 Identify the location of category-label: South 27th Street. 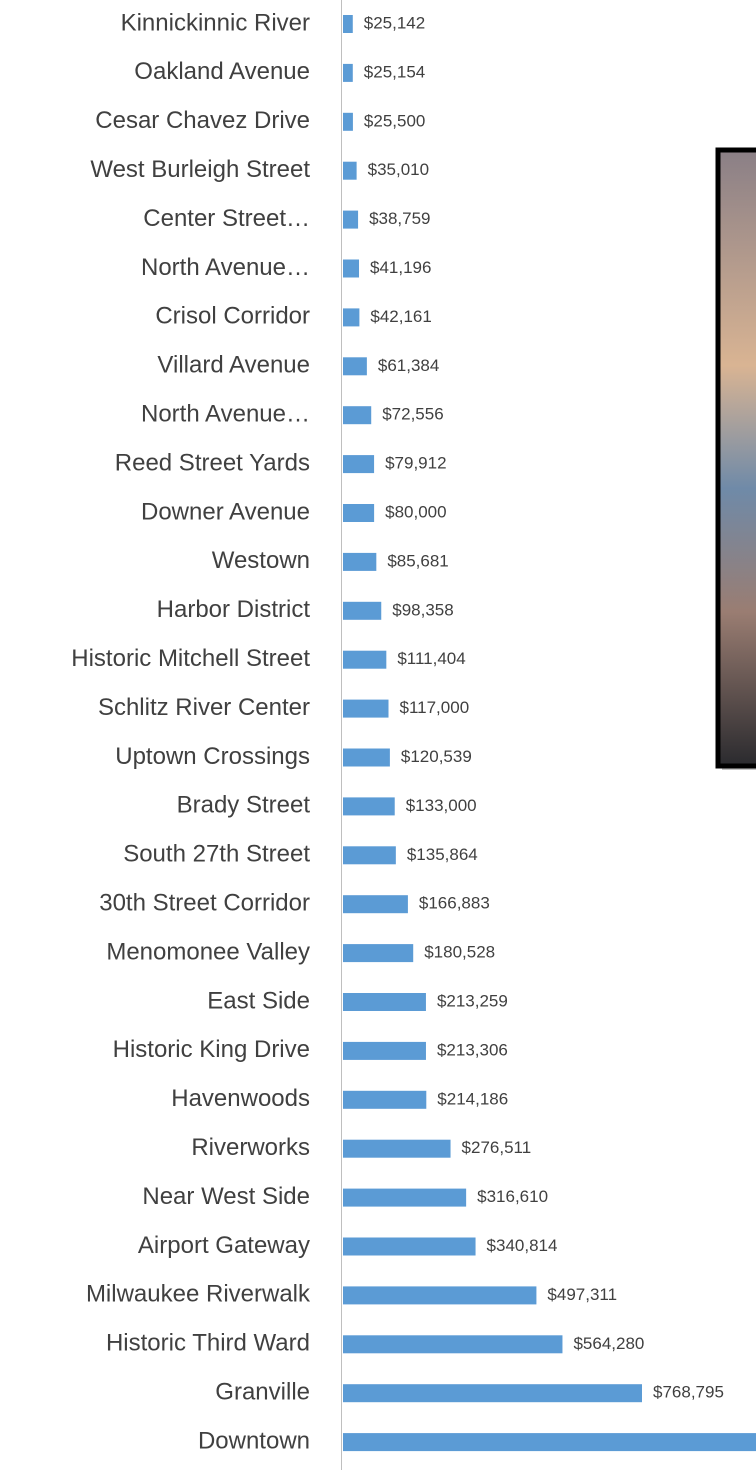
(216, 854).